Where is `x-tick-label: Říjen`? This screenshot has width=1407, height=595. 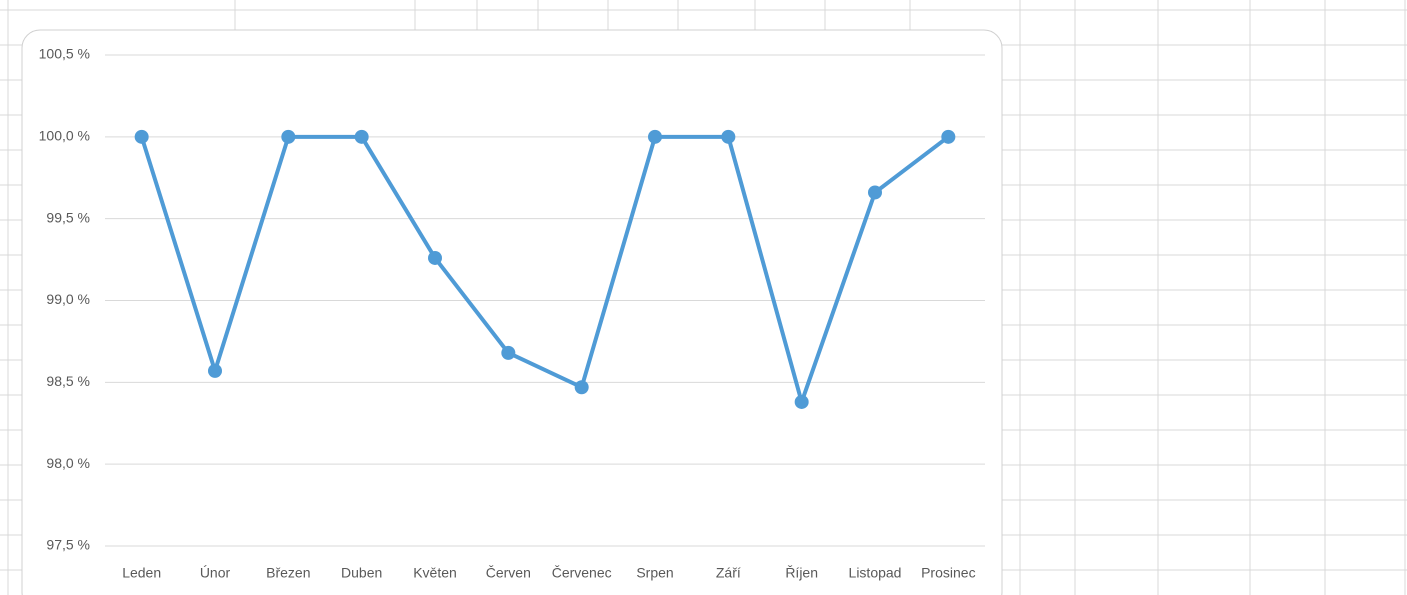 x-tick-label: Říjen is located at coordinates (801, 573).